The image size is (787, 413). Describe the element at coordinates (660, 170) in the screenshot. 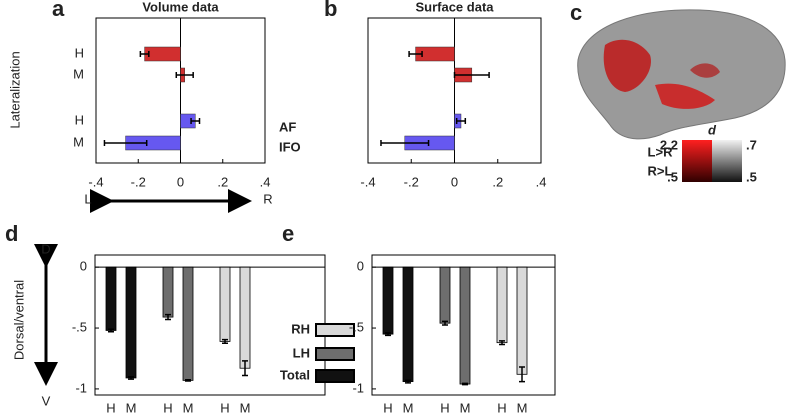

I see `legend-label: R>L` at that location.